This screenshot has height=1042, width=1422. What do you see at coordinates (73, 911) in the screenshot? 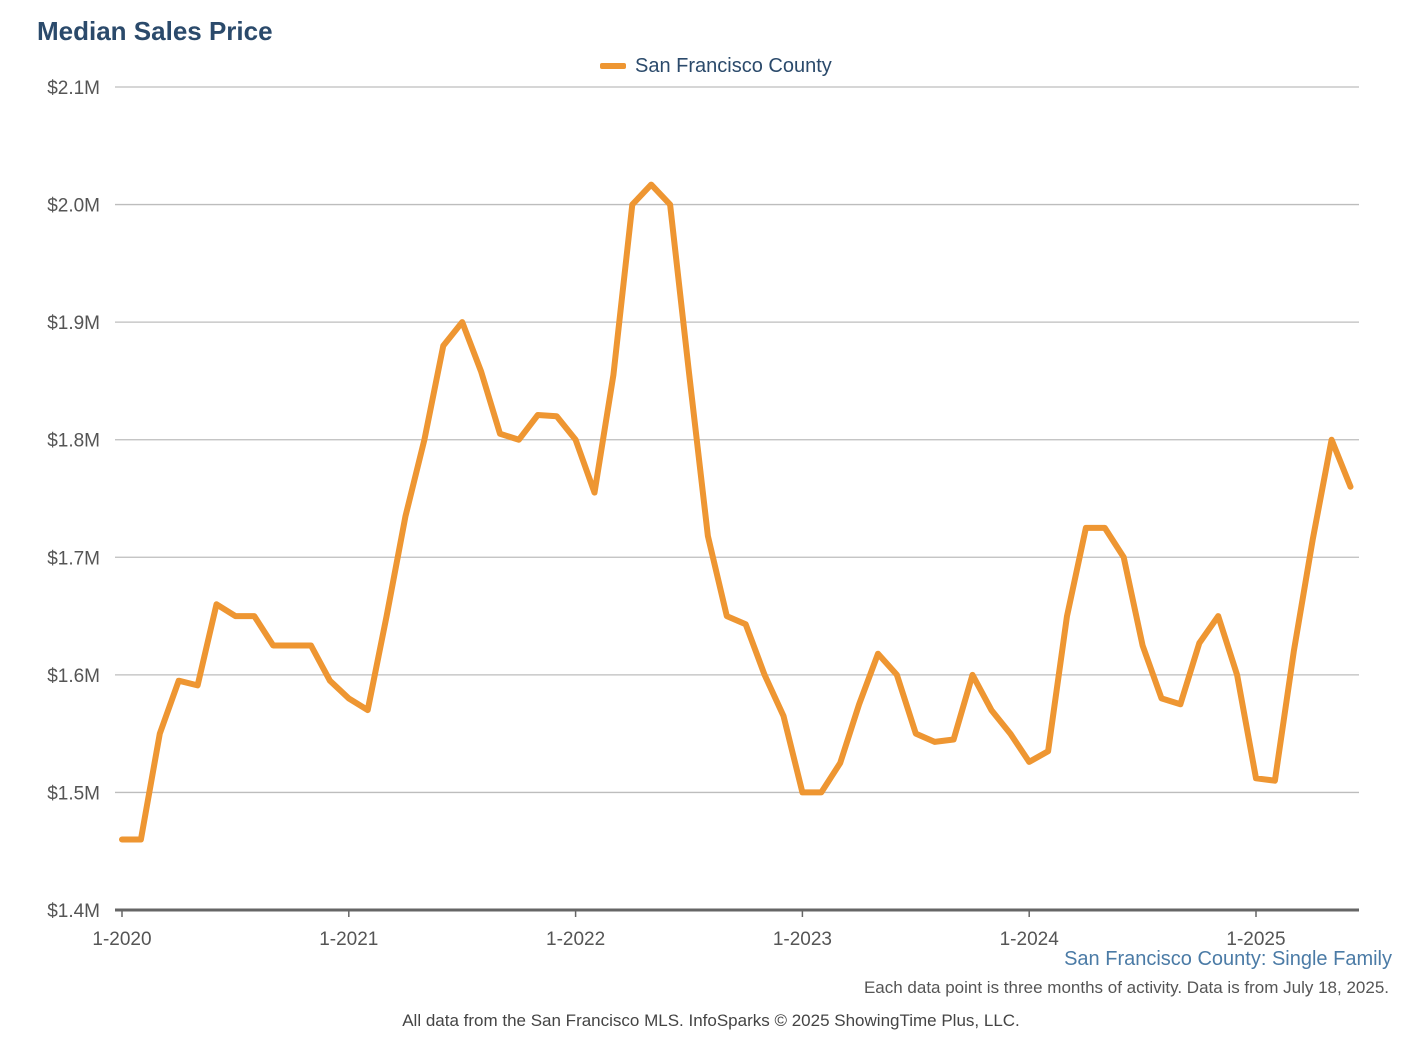
I see `y-tick-label: $1.4M` at bounding box center [73, 911].